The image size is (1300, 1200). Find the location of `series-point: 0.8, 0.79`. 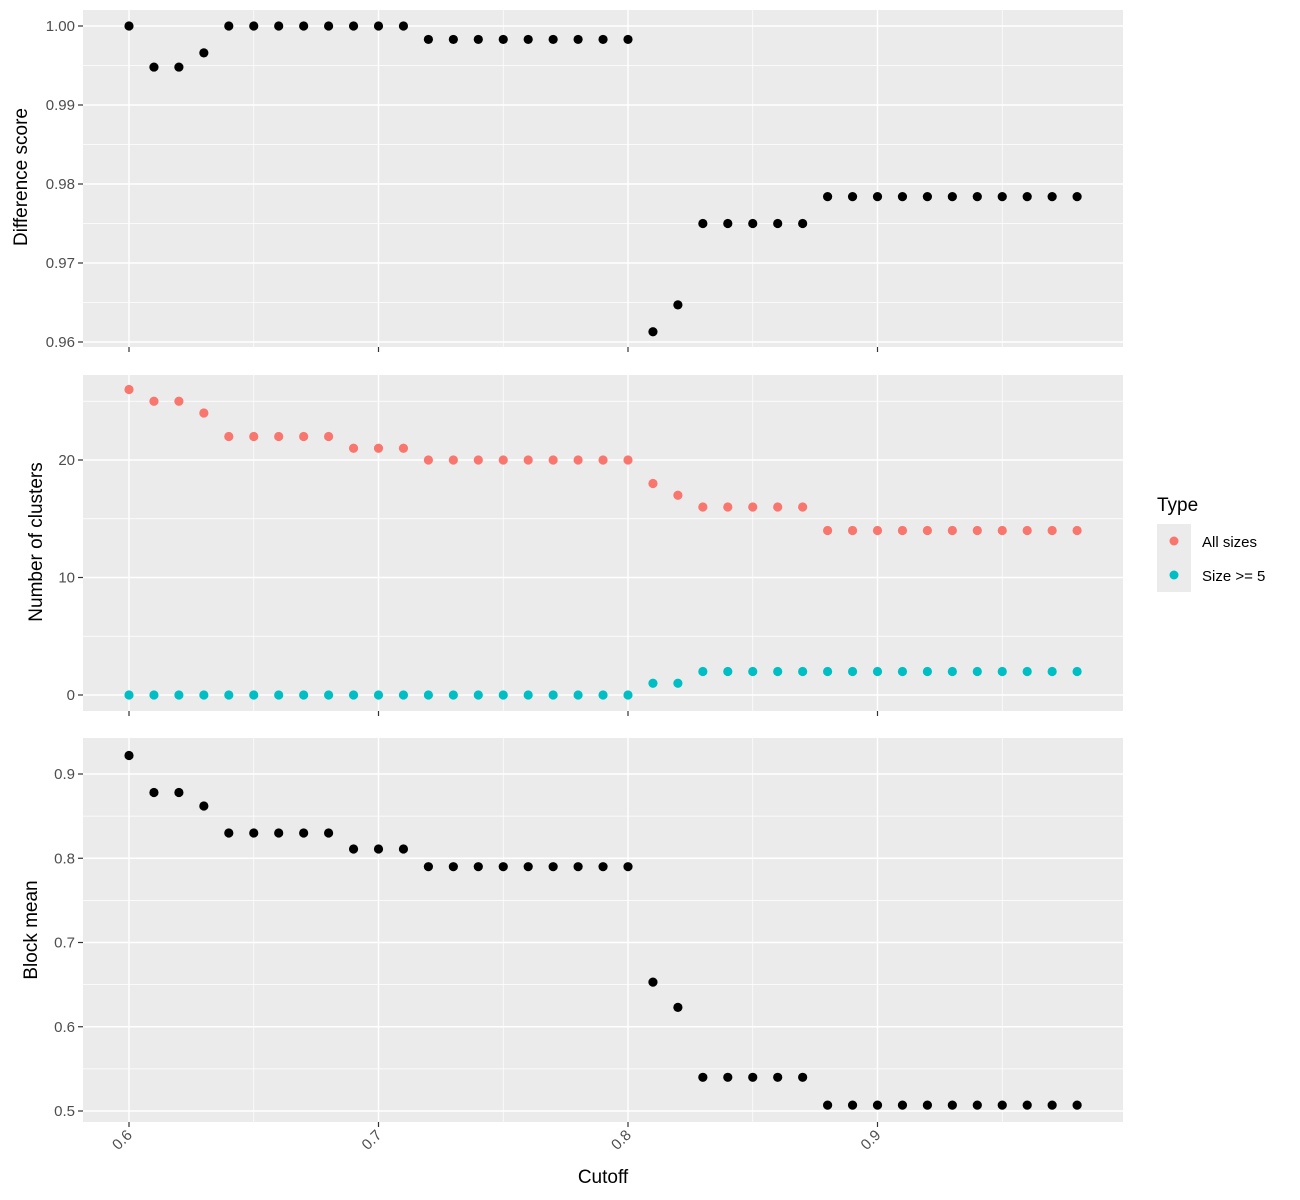

series-point: 0.8, 0.79 is located at coordinates (628, 867).